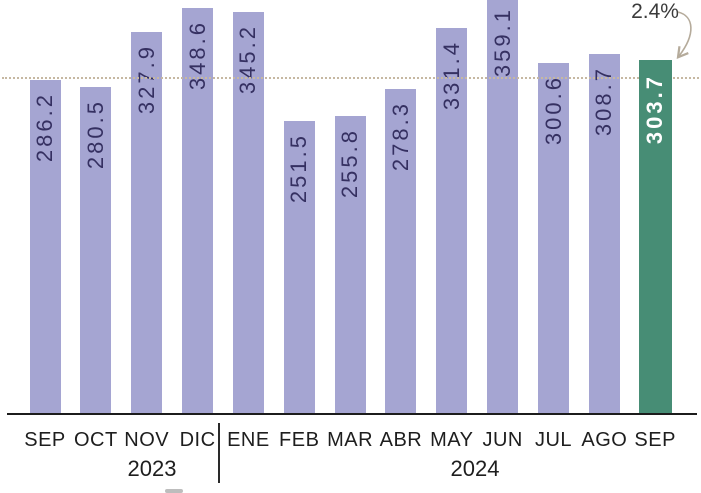 The image size is (701, 493). What do you see at coordinates (248, 59) in the screenshot?
I see `bar-value-label: 345.2` at bounding box center [248, 59].